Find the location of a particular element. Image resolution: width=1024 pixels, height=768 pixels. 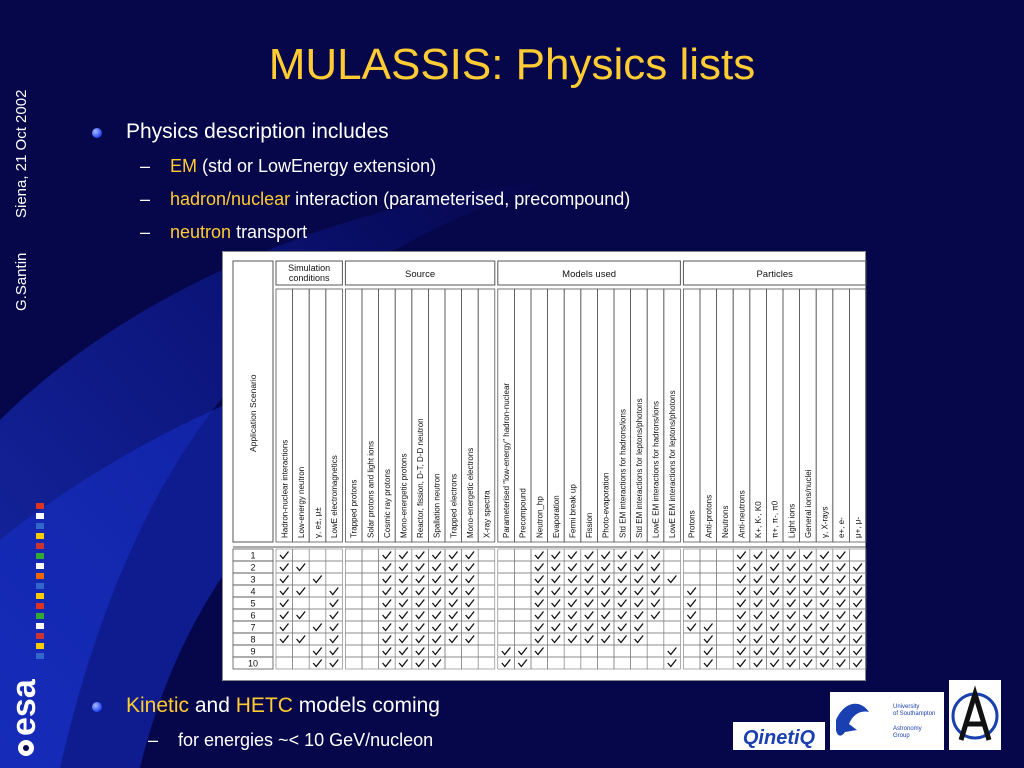

sub-bullet-text: for energies ~< 10 GeV/nucleon is located at coordinates (306, 740).